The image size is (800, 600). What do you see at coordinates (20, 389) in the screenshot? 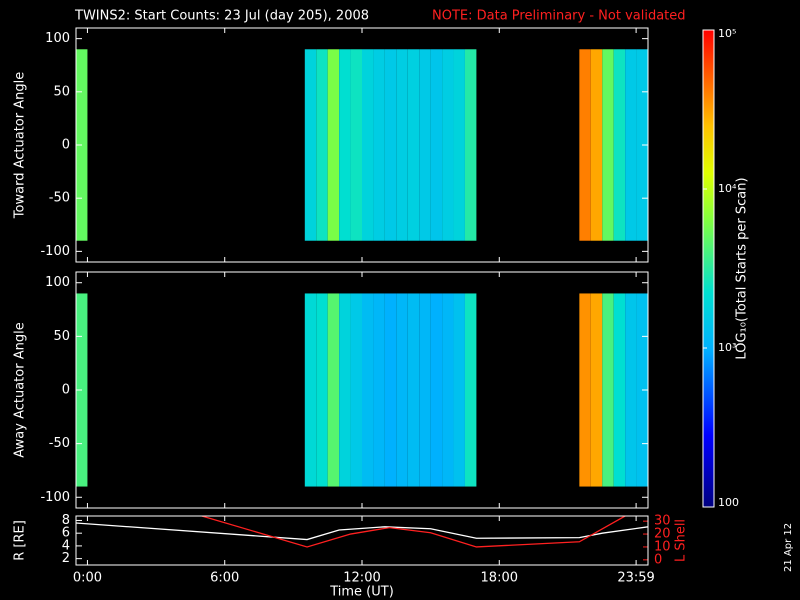
I see `y-axis-label: Away Actuator Angle` at bounding box center [20, 389].